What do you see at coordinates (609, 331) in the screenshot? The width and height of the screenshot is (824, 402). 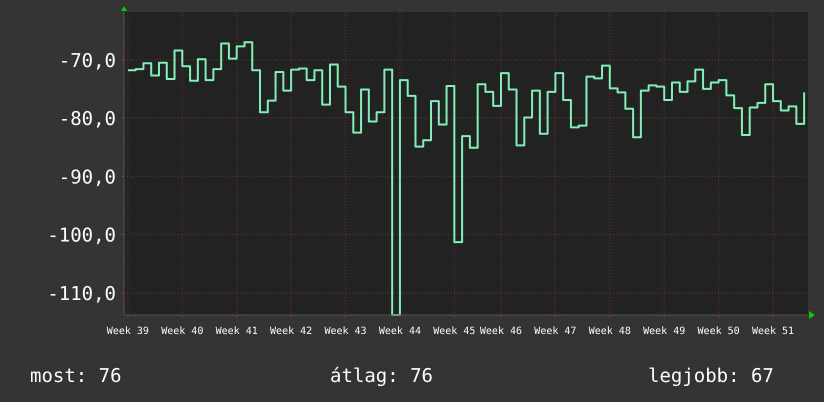 I see `x-tick-label: Week 48` at bounding box center [609, 331].